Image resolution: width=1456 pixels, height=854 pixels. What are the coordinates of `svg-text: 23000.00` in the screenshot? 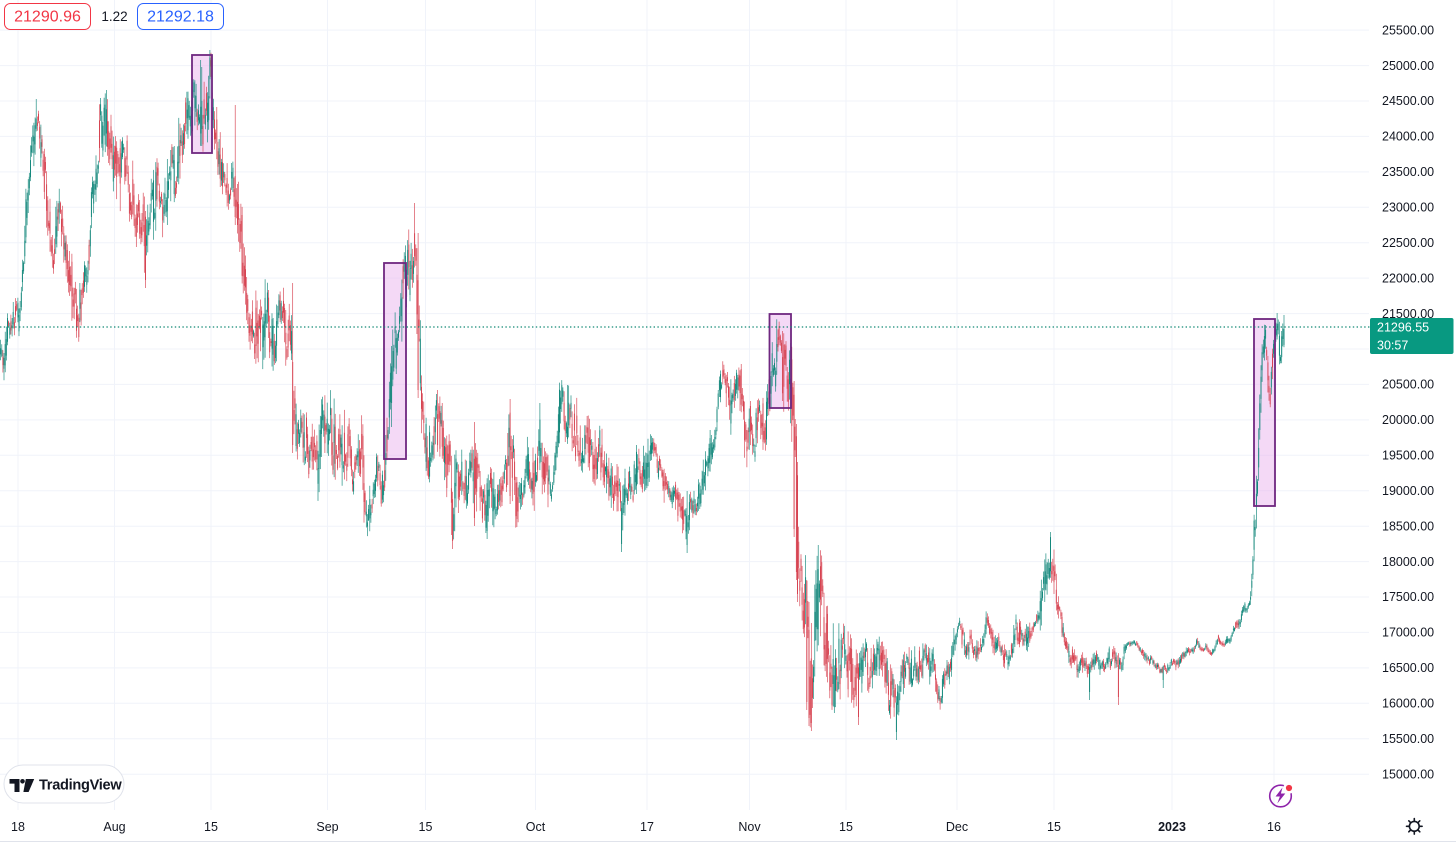 It's located at (1408, 208).